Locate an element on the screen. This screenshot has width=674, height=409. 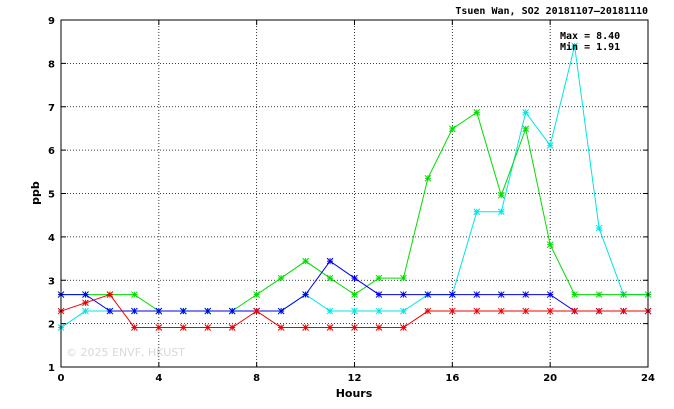
y-tick-label: 6 is located at coordinates (51, 151).